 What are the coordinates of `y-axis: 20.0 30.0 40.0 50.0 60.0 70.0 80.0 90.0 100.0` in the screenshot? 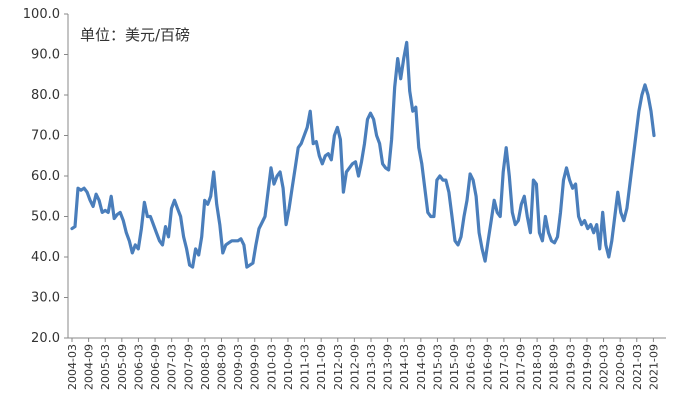 It's located at (46, 176).